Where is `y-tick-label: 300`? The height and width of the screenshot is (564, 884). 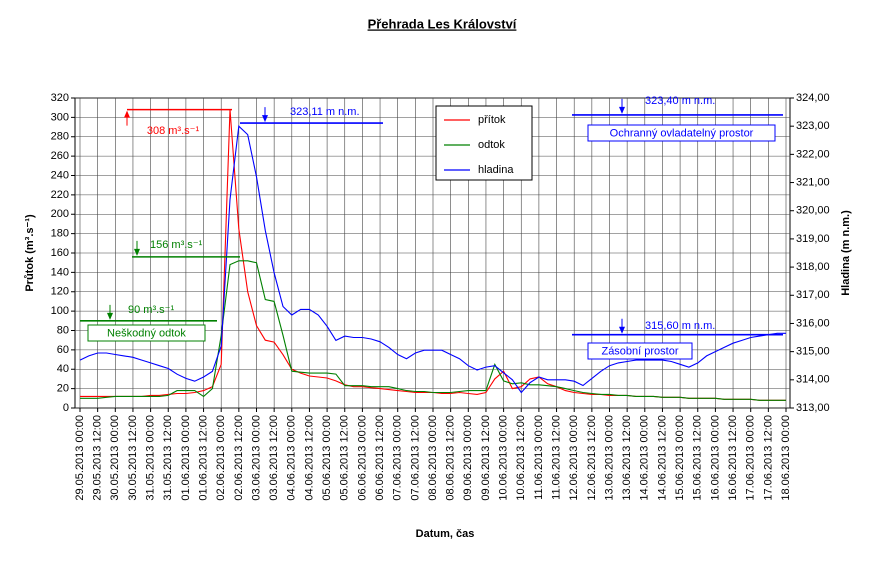 y-tick-label: 300 is located at coordinates (60, 117).